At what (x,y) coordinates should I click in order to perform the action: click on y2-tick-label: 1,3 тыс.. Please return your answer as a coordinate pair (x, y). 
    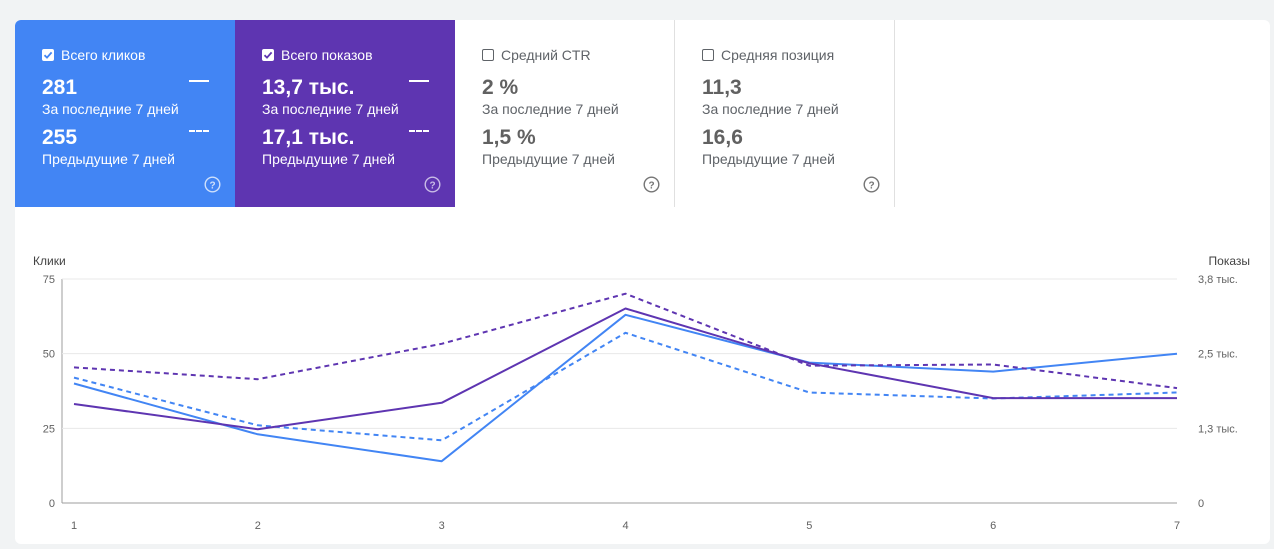
    Looking at the image, I should click on (1218, 429).